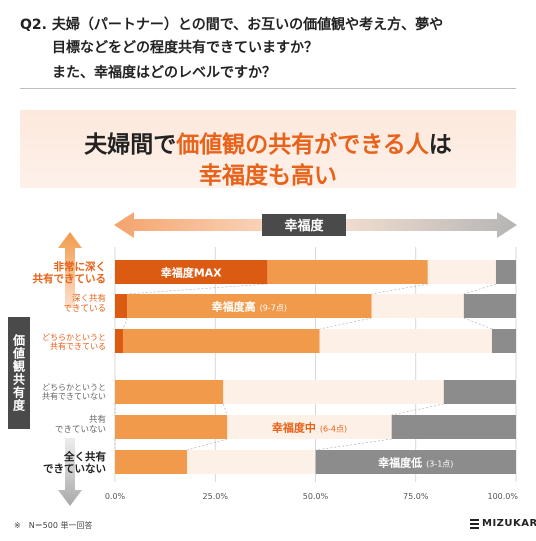 This screenshot has height=541, width=536. I want to click on segment-label-range: (9-7点), so click(273, 308).